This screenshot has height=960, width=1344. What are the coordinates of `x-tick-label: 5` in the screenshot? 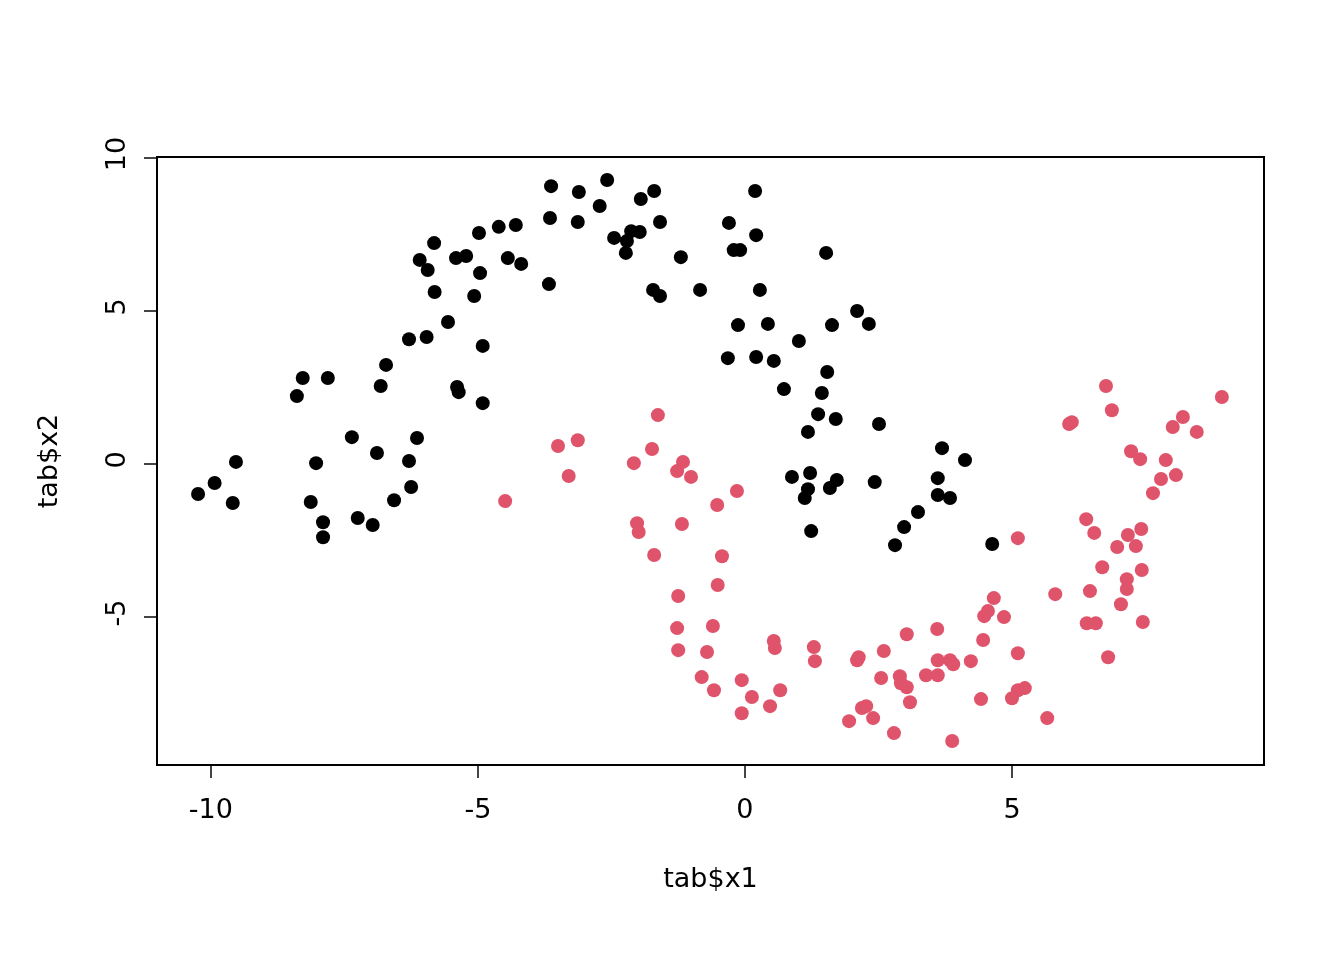 It's located at (1012, 809).